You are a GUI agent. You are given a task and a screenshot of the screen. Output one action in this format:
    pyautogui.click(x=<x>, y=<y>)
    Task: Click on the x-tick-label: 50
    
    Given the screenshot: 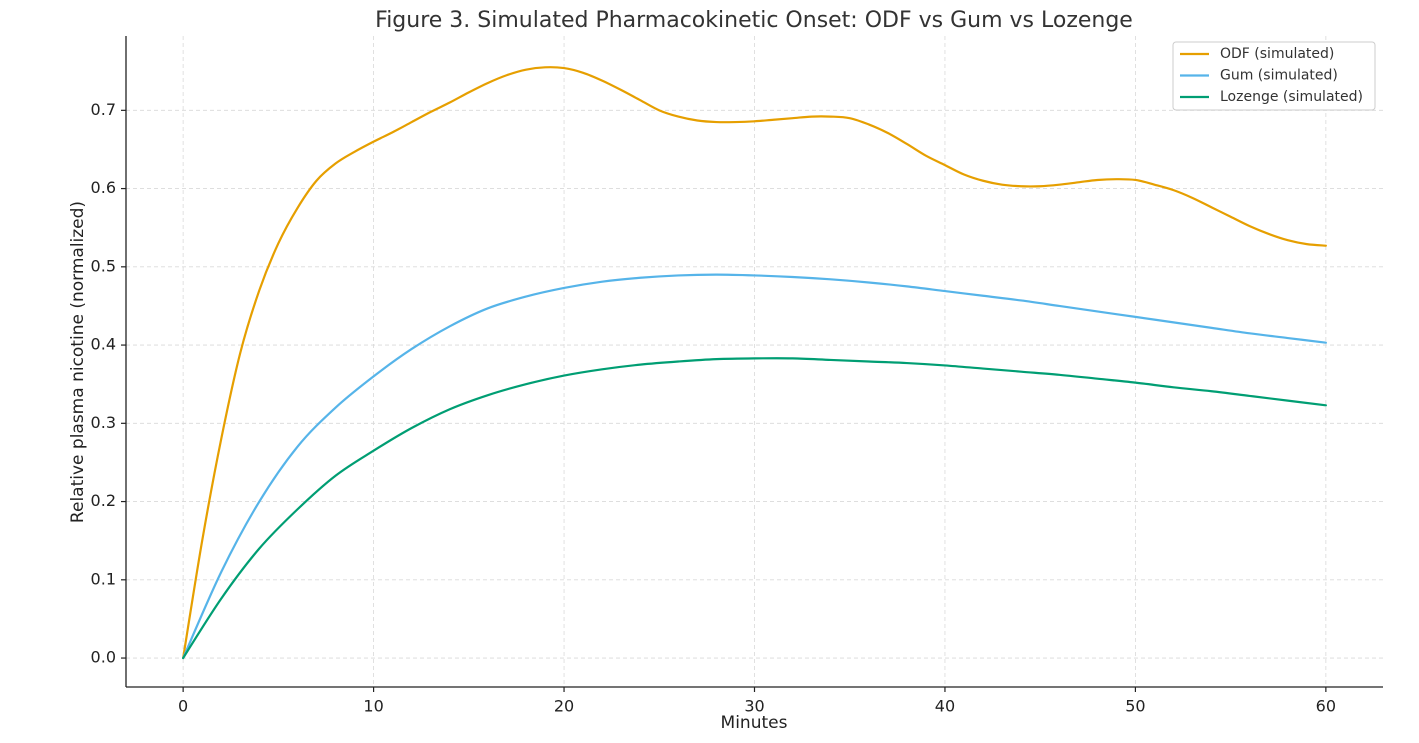 What is the action you would take?
    pyautogui.click(x=1135, y=706)
    